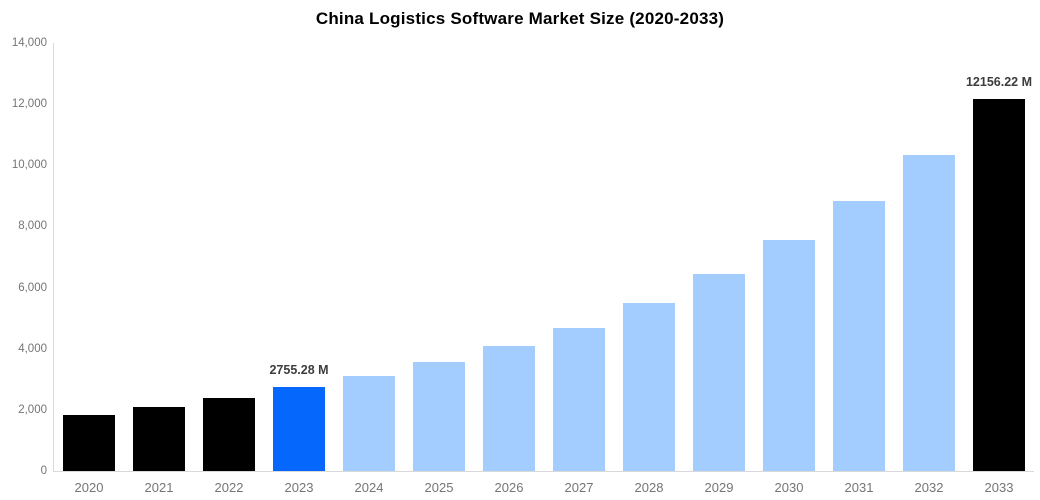  I want to click on bar-2027, so click(579, 399).